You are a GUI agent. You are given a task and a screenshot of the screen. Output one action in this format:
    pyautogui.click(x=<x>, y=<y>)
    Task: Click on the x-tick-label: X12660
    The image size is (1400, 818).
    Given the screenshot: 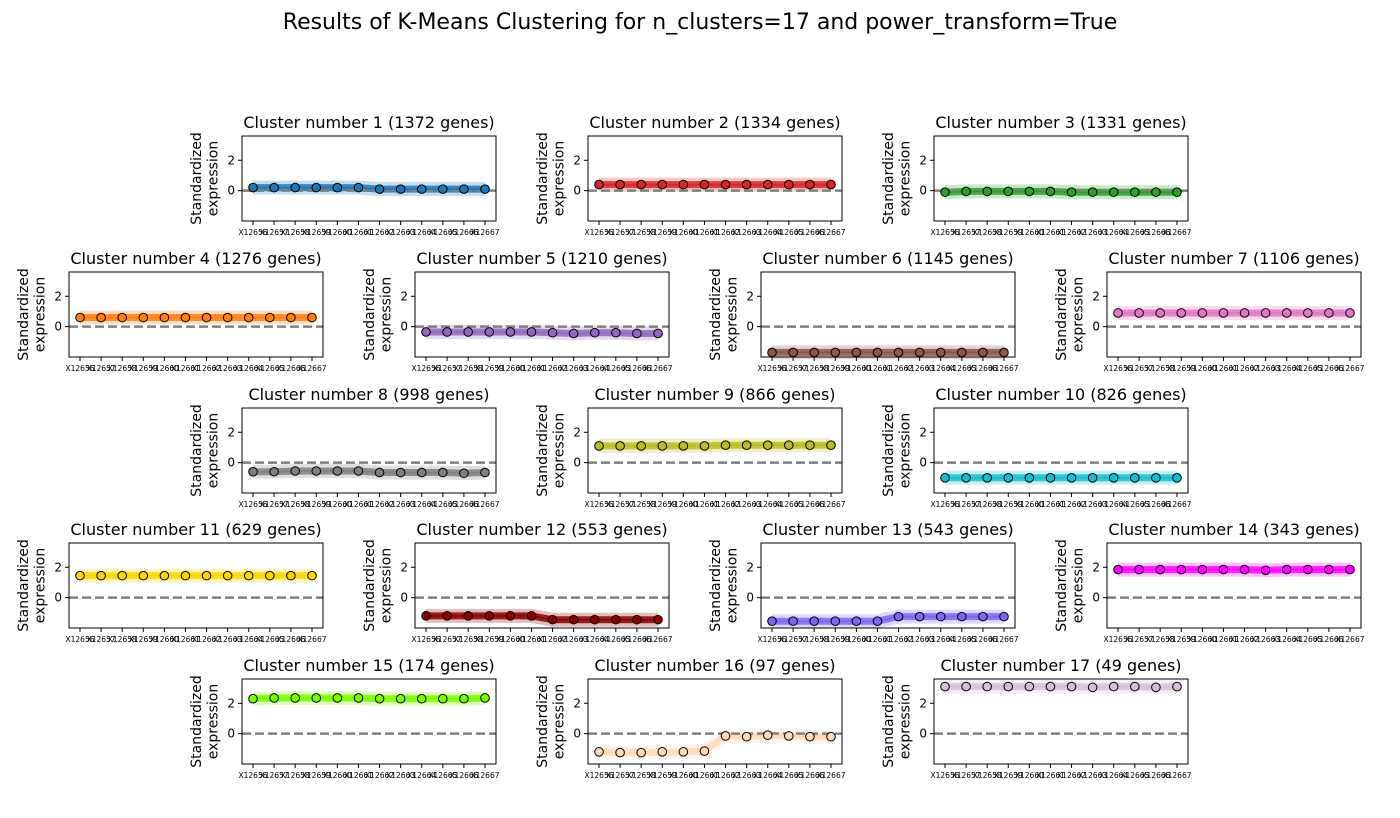 What is the action you would take?
    pyautogui.click(x=1202, y=368)
    